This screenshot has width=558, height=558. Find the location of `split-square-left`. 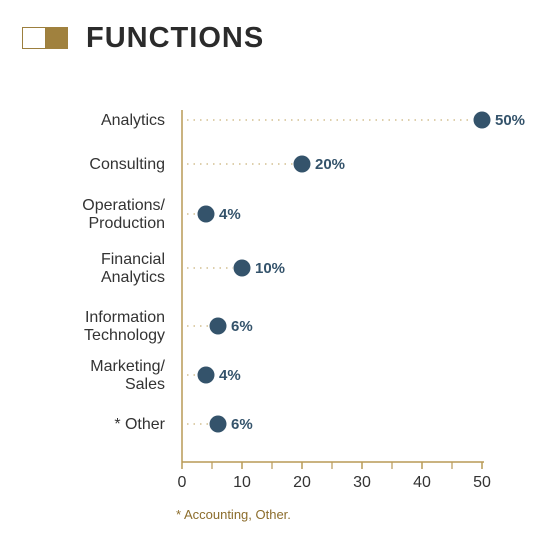

split-square-left is located at coordinates (34, 38).